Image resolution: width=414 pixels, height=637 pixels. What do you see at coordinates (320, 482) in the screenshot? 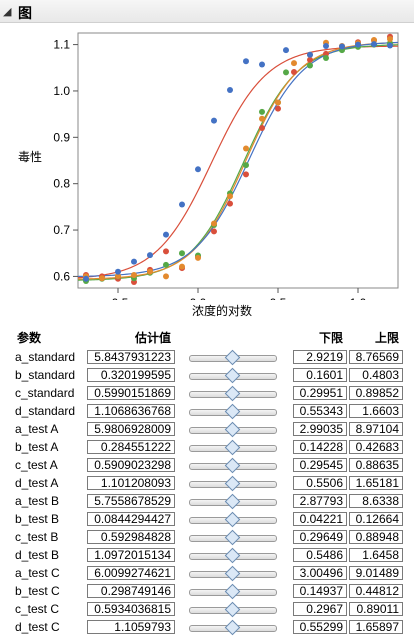
I see `lower-bound-field: 0.5506` at bounding box center [320, 482].